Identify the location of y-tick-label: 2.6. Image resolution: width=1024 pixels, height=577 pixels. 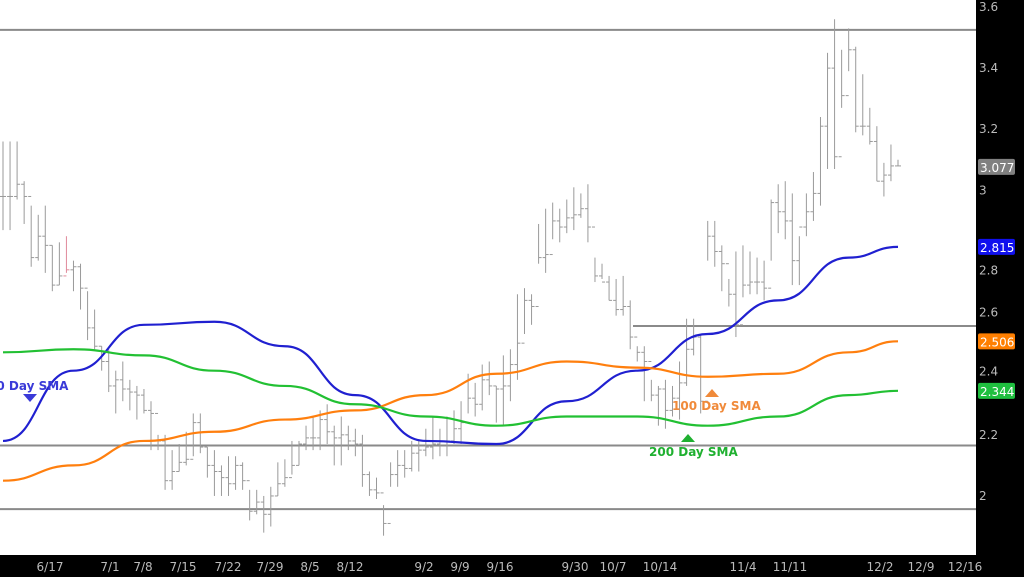
(988, 313).